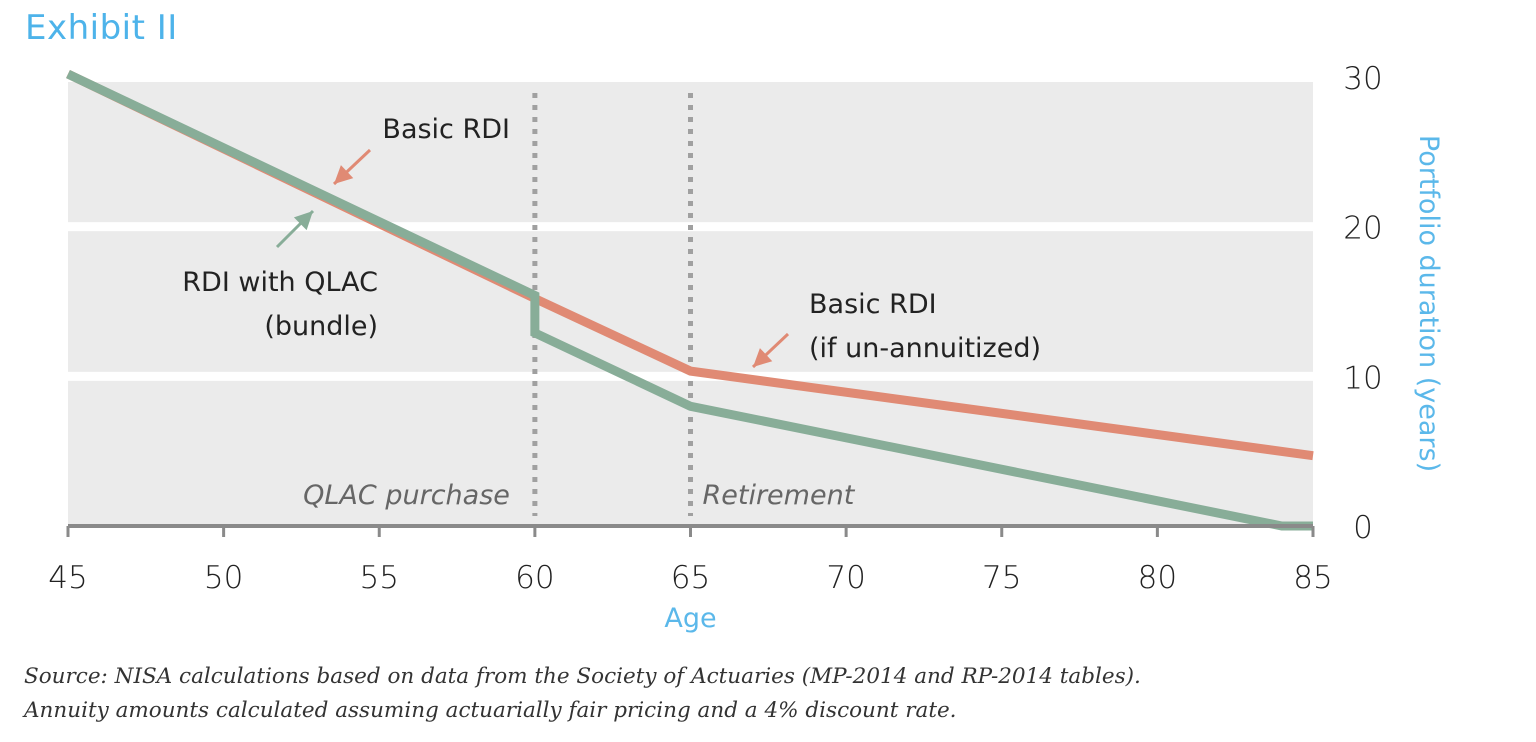 This screenshot has width=1536, height=742. What do you see at coordinates (779, 495) in the screenshot?
I see `marker-label: Retirement` at bounding box center [779, 495].